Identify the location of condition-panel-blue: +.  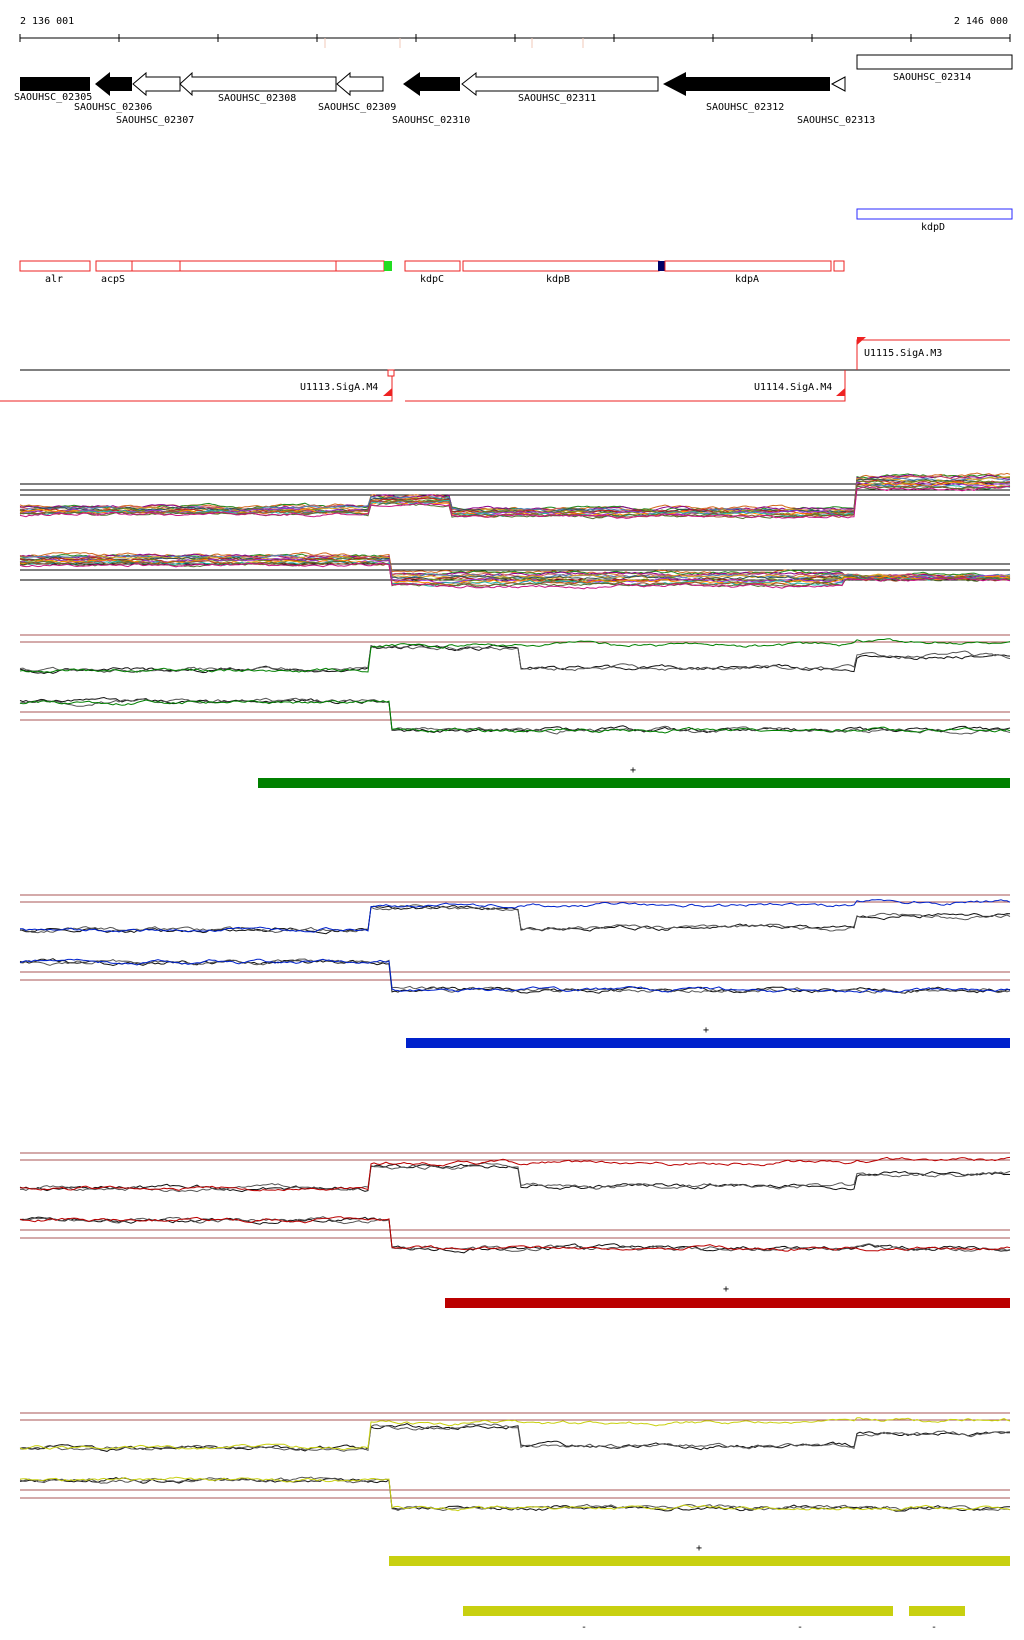
(515, 971).